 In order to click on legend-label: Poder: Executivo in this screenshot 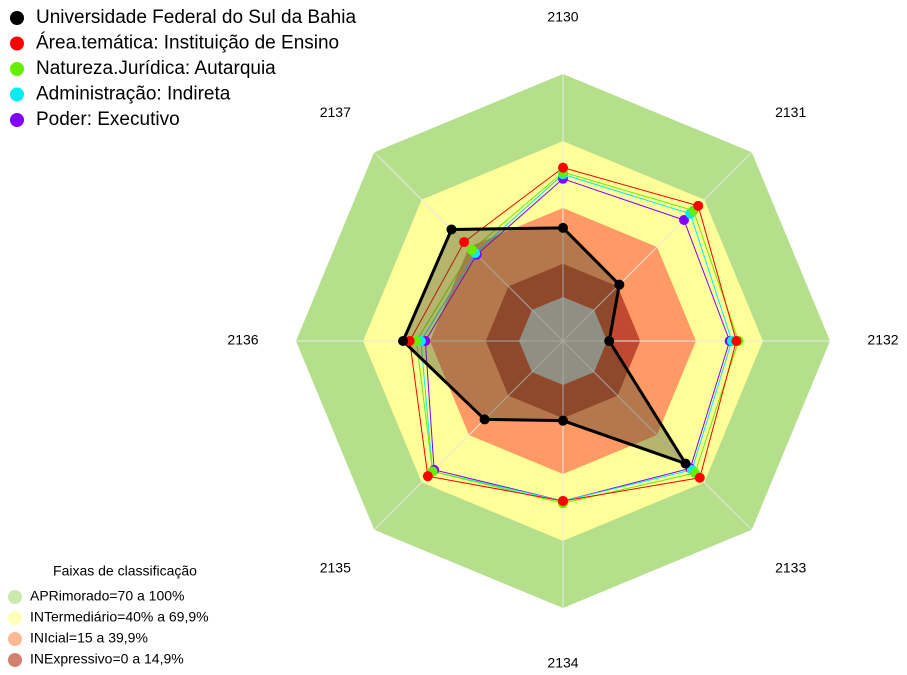, I will do `click(108, 119)`.